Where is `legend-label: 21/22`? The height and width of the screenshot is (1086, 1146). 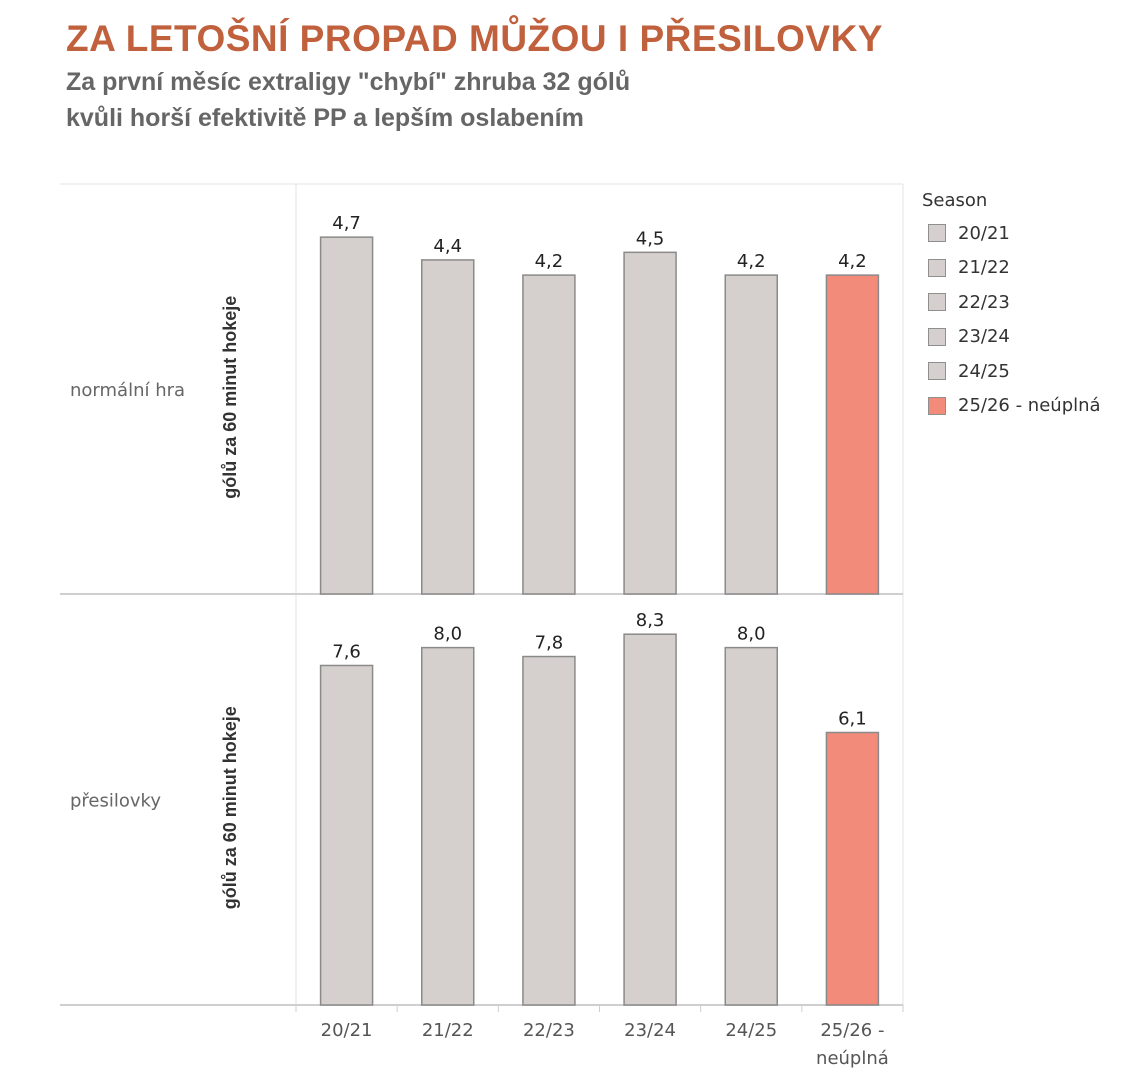 legend-label: 21/22 is located at coordinates (984, 267).